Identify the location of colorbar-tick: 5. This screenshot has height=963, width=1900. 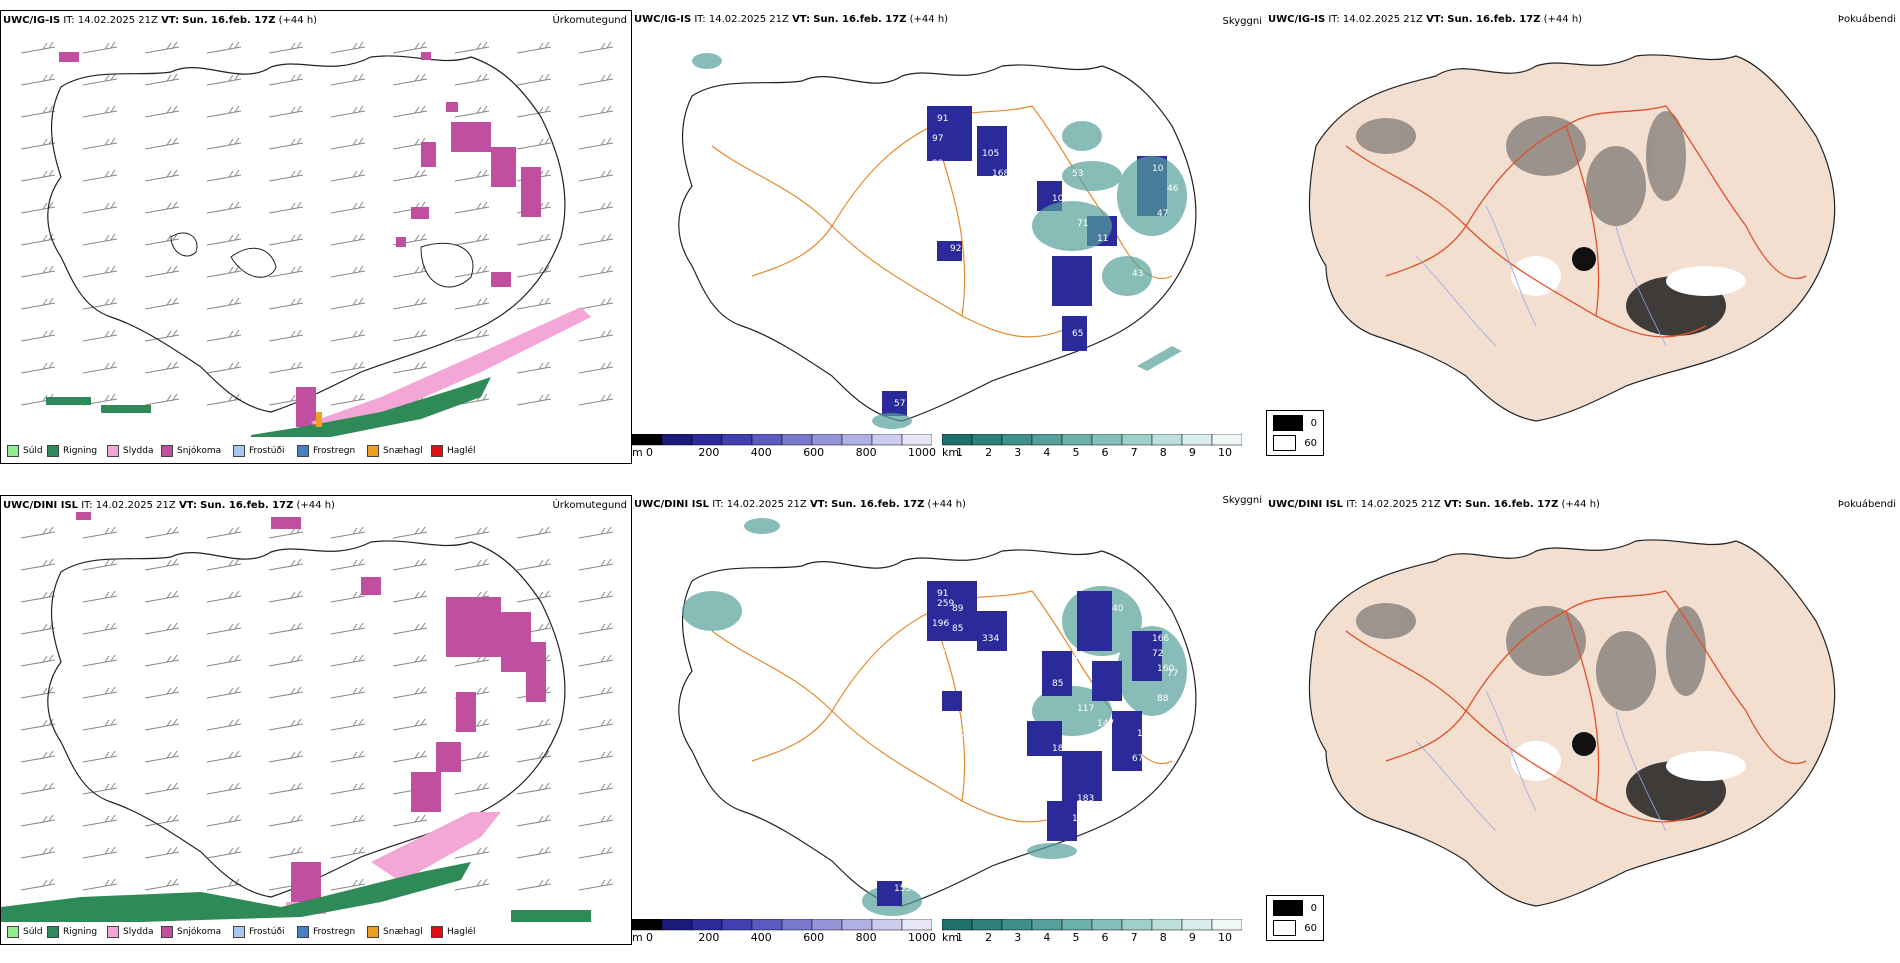
(1076, 452).